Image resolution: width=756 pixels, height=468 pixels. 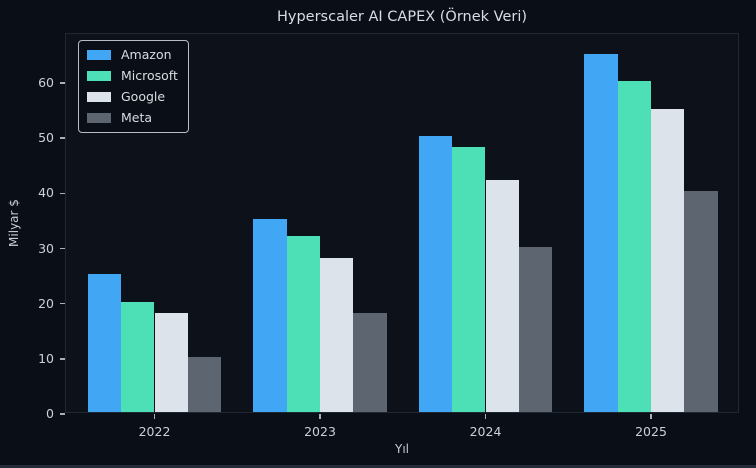 What do you see at coordinates (651, 431) in the screenshot?
I see `x-tick-label: 2025` at bounding box center [651, 431].